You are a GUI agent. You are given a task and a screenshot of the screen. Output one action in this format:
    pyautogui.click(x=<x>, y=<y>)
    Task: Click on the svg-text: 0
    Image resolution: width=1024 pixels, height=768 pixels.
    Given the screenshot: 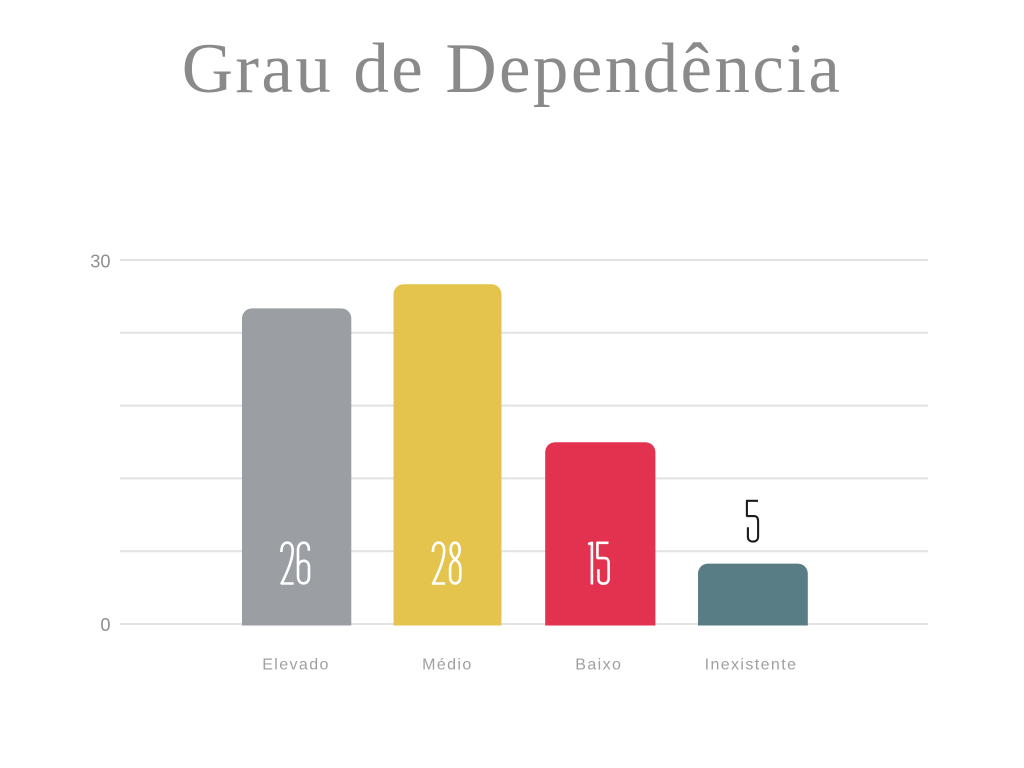 What is the action you would take?
    pyautogui.click(x=105, y=625)
    